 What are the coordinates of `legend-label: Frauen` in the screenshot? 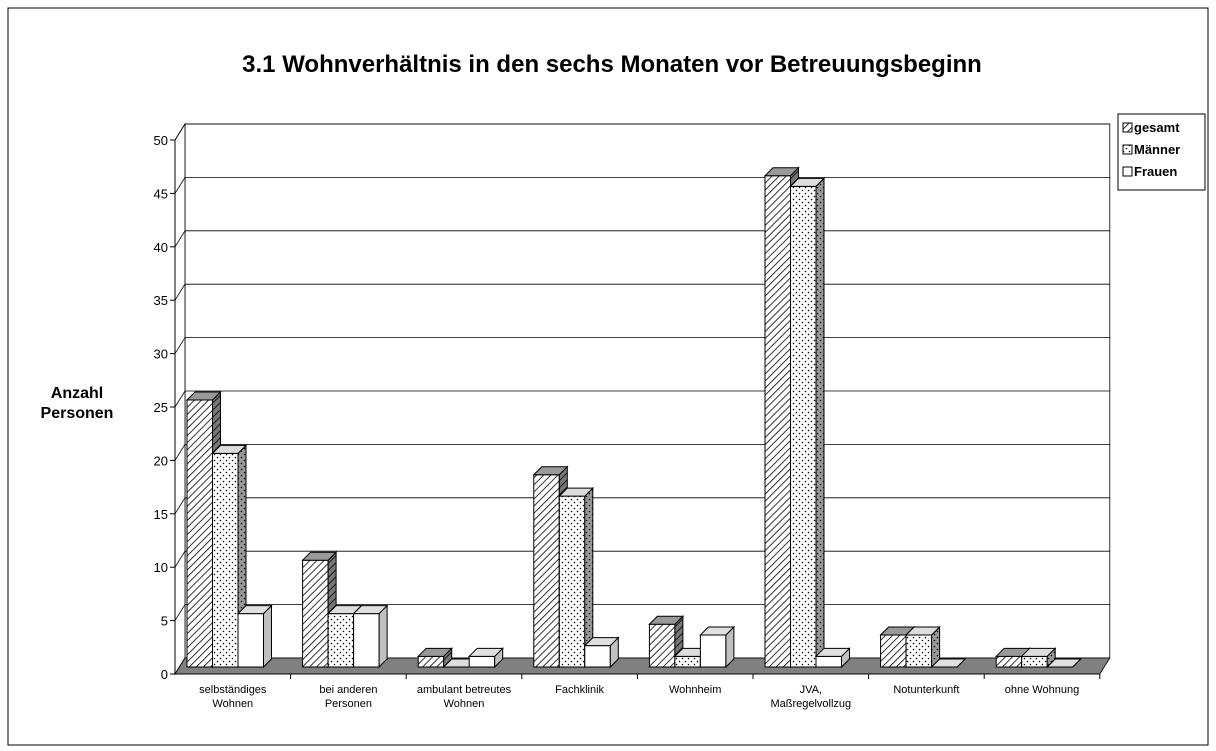 It's located at (1155, 171).